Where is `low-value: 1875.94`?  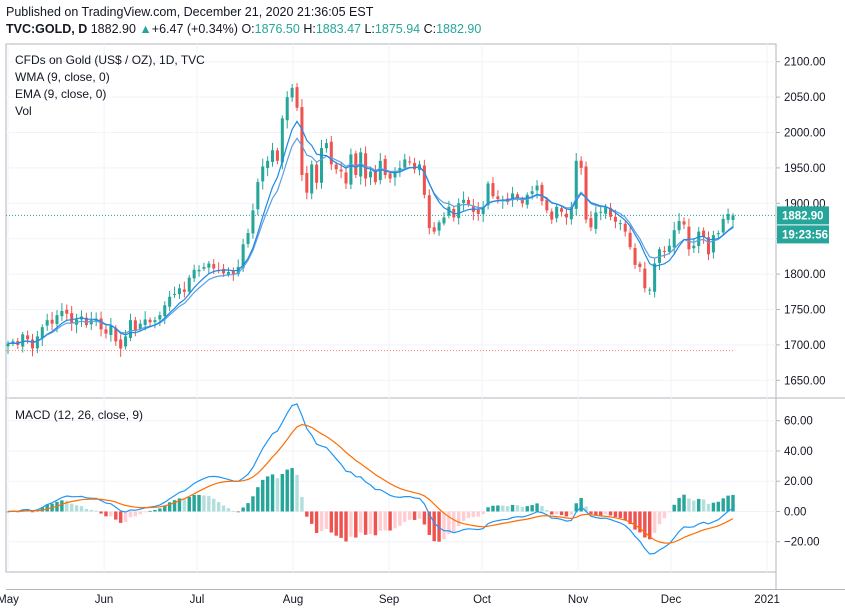 low-value: 1875.94 is located at coordinates (397, 29).